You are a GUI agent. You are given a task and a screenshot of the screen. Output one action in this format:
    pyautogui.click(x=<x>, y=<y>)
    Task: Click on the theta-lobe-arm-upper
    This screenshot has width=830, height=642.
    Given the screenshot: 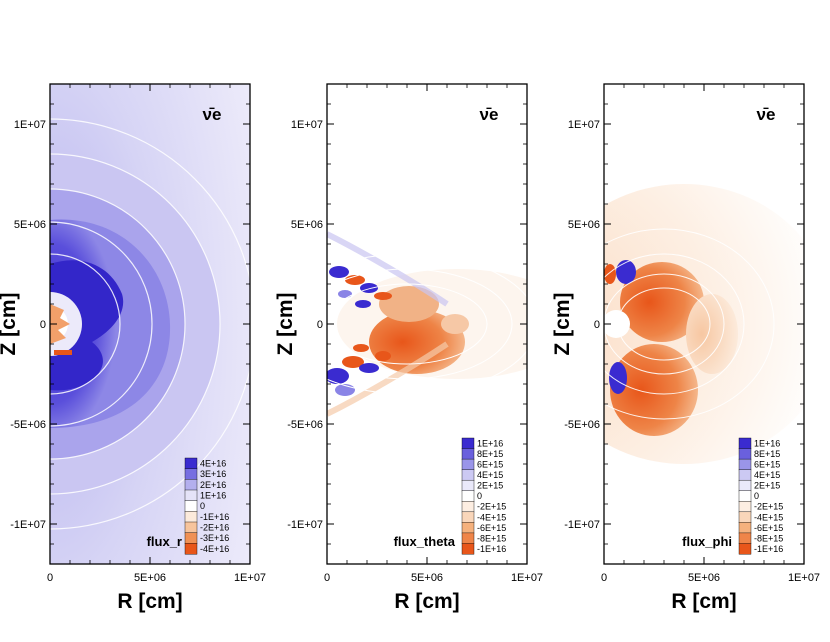 What is the action you would take?
    pyautogui.click(x=388, y=269)
    